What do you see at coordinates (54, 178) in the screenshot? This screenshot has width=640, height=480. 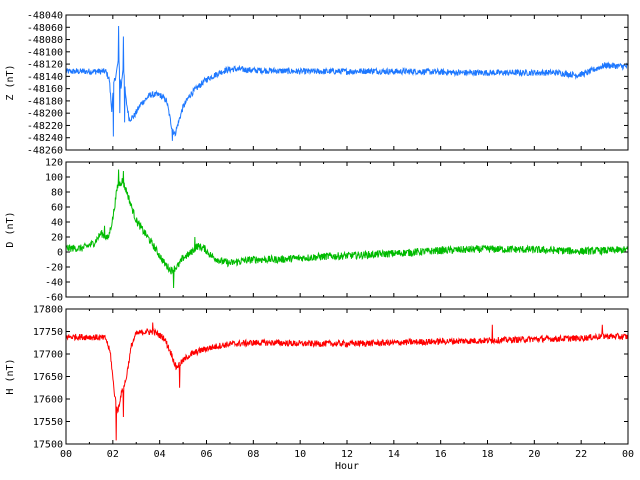 I see `y-tick-label: 100` at bounding box center [54, 178].